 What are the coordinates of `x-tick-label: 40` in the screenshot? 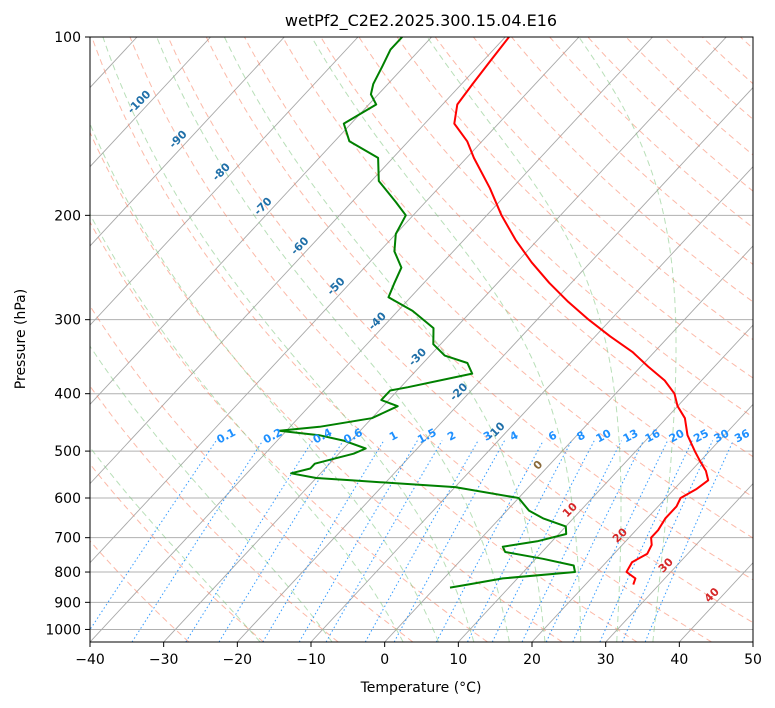 It's located at (679, 660).